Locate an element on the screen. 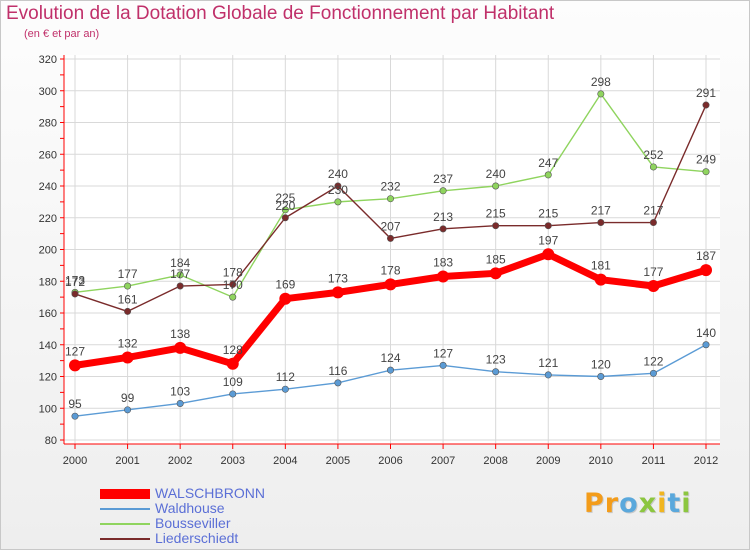 The height and width of the screenshot is (550, 750). data-label: 132 is located at coordinates (128, 343).